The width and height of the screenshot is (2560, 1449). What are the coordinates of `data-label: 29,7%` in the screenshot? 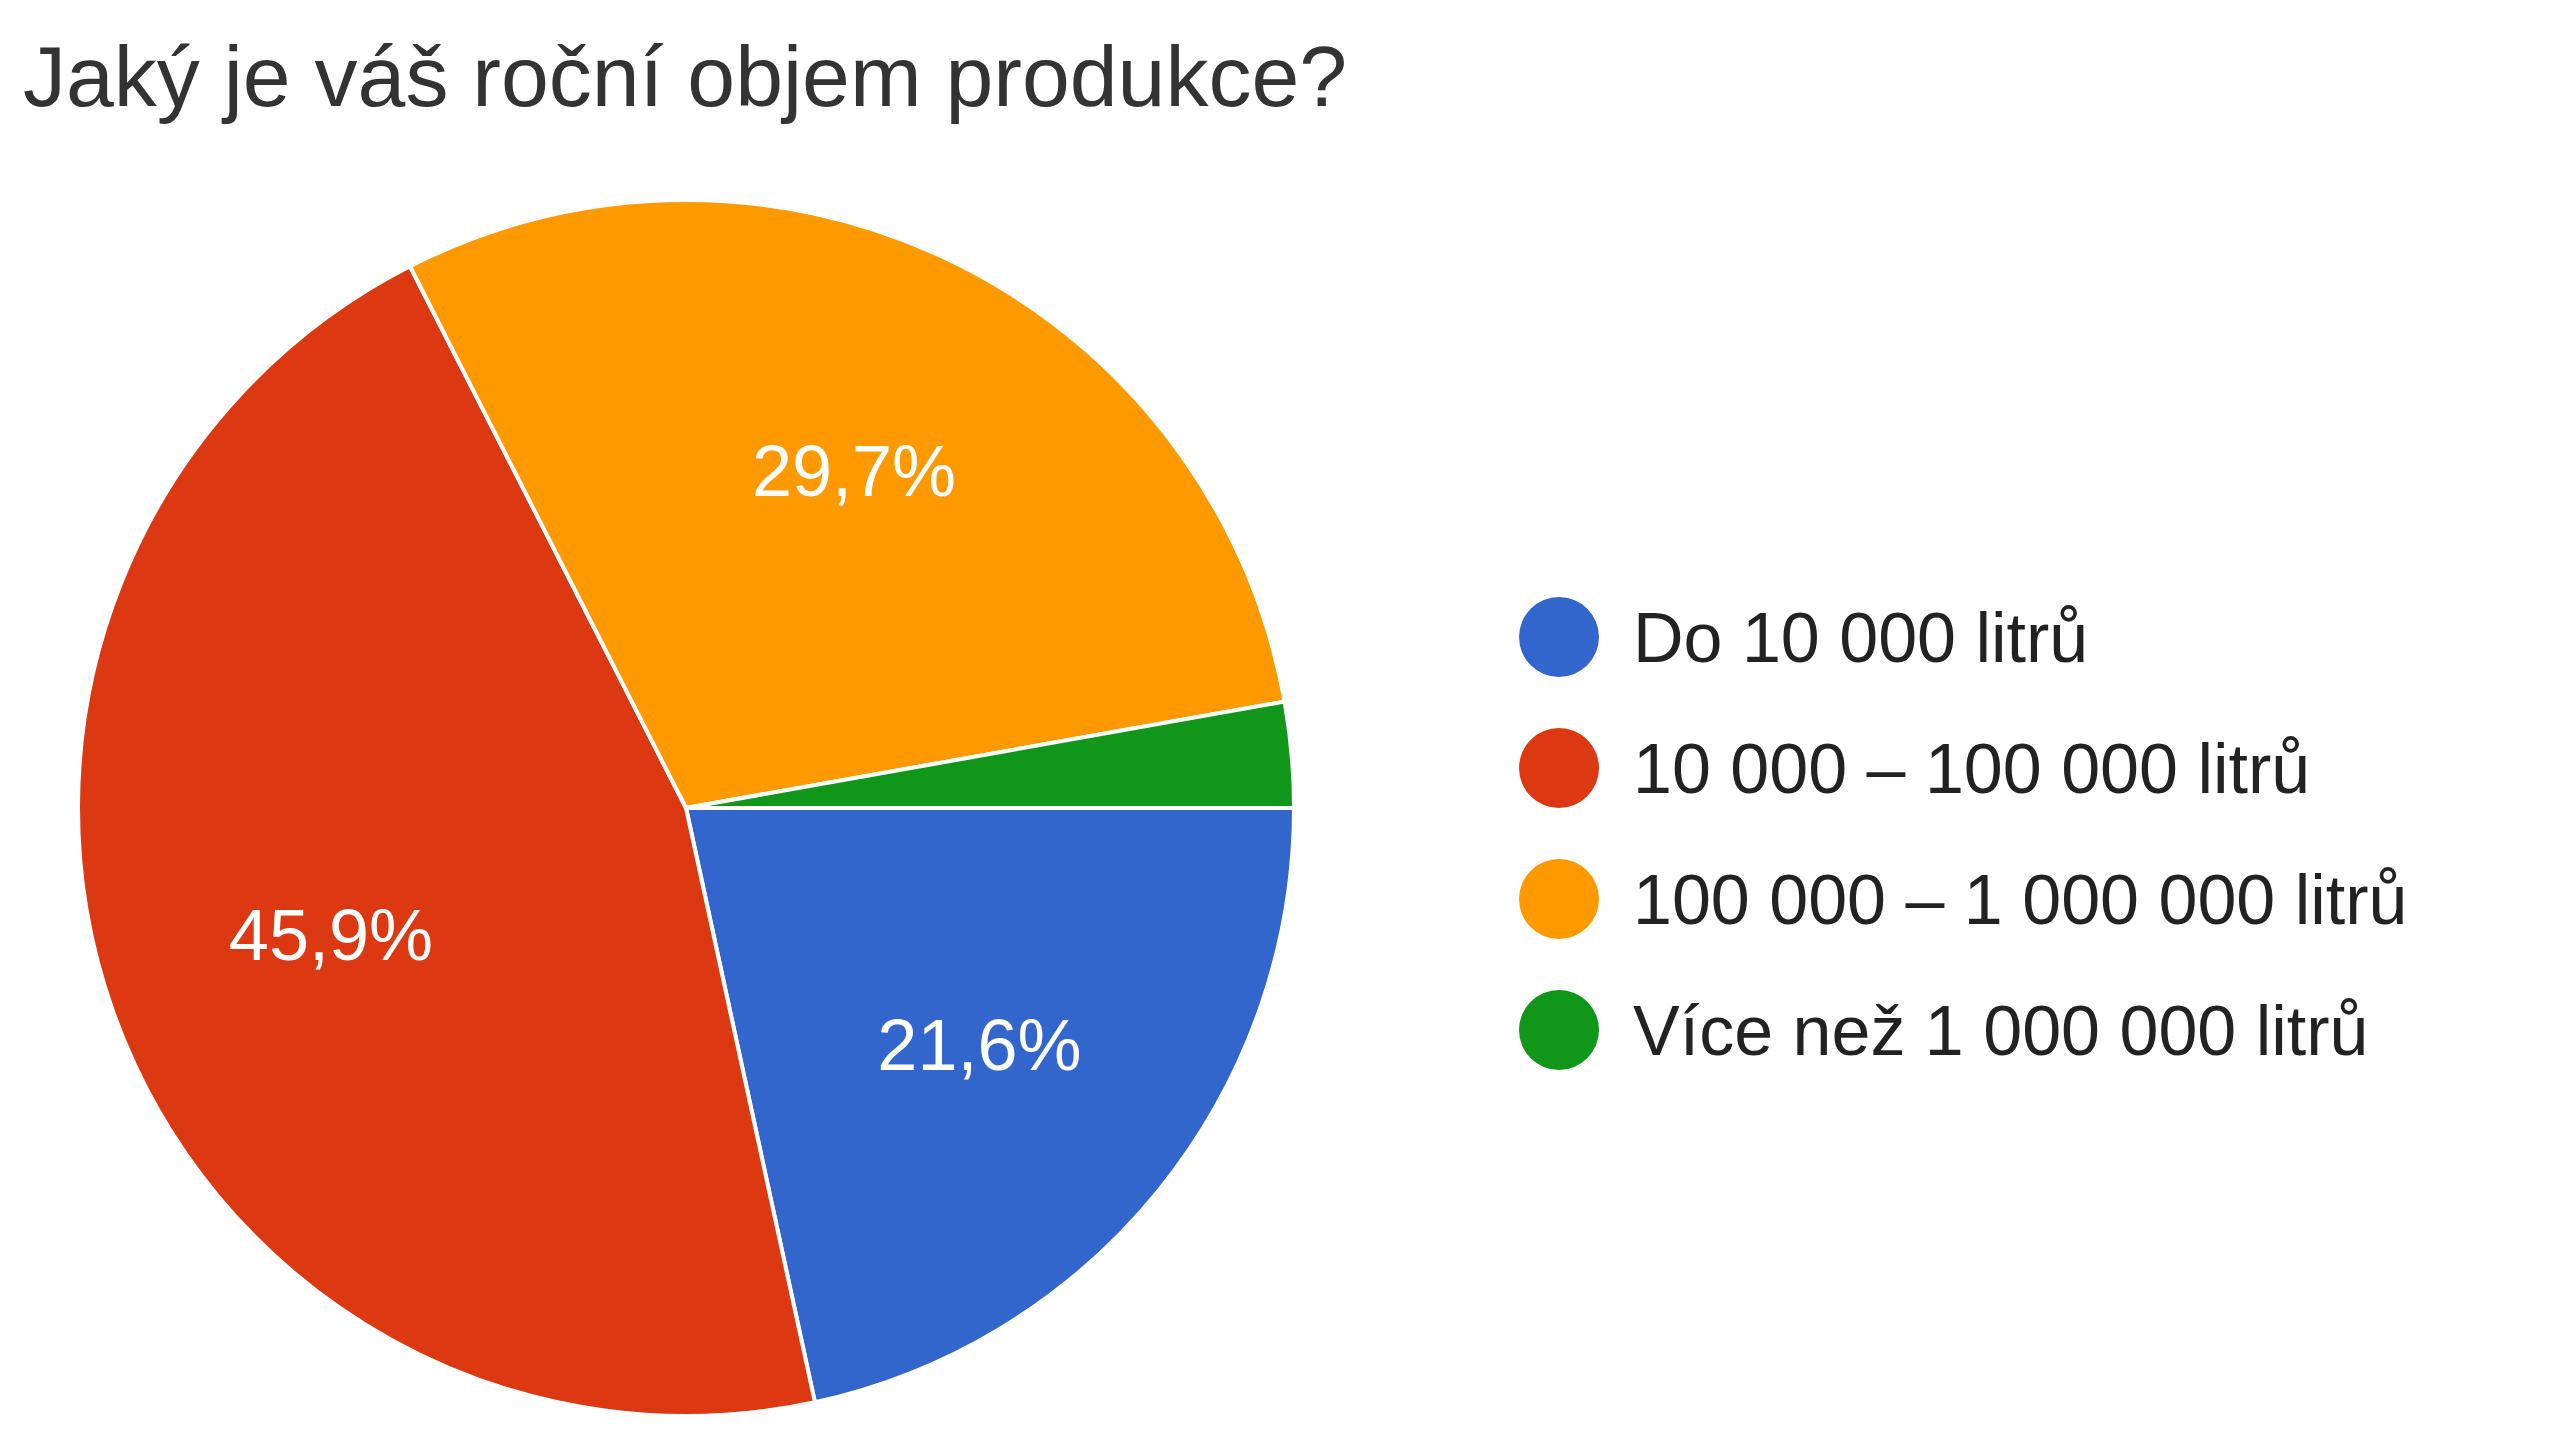 It's located at (854, 470).